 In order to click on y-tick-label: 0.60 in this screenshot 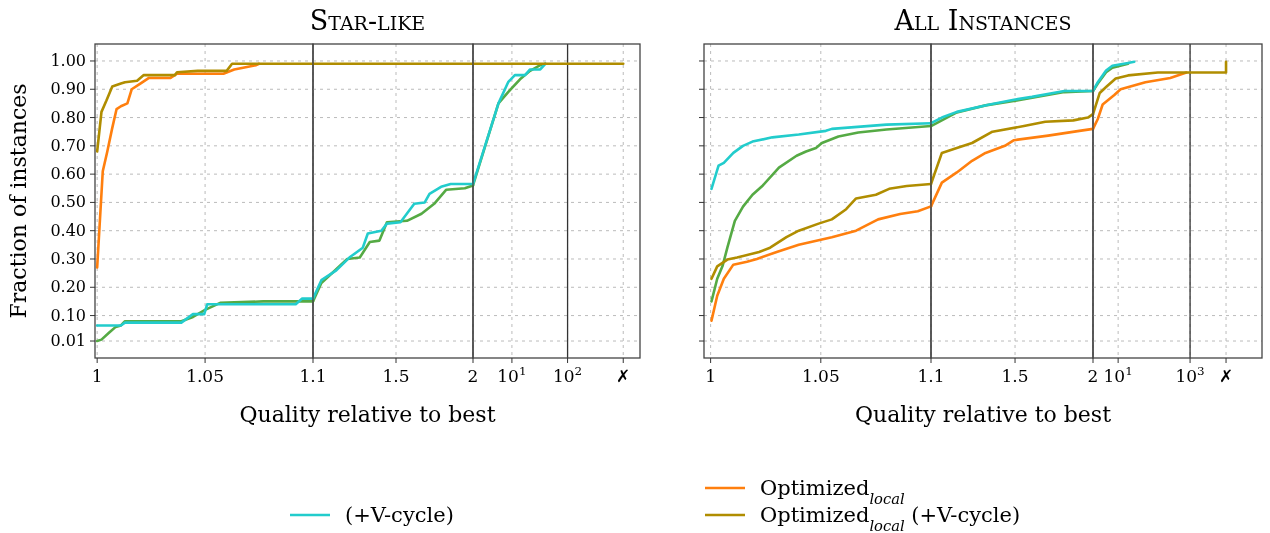, I will do `click(68, 174)`.